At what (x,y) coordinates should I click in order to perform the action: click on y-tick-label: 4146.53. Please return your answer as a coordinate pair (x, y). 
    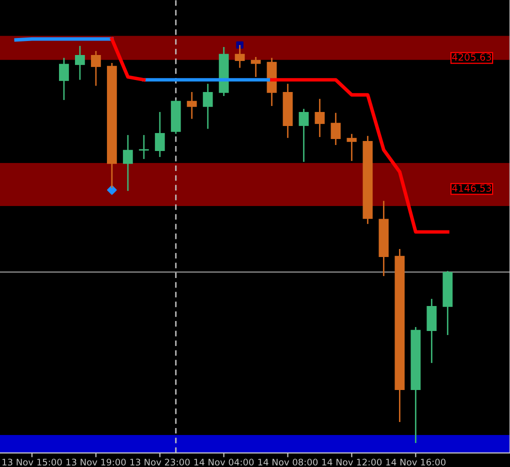
    Looking at the image, I should click on (472, 188).